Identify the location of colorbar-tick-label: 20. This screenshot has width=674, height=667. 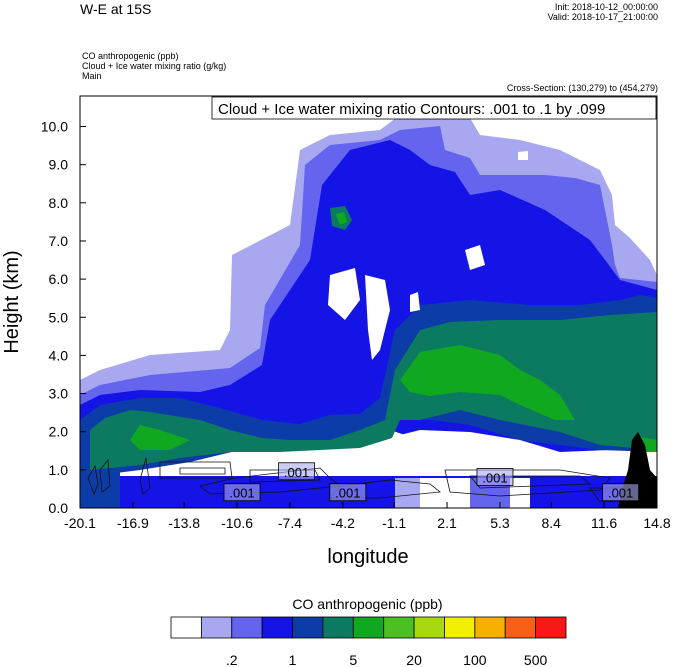
(414, 659).